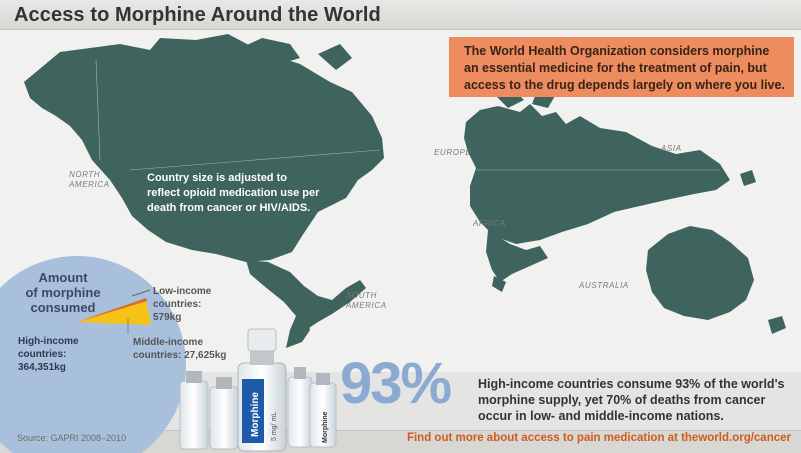 The width and height of the screenshot is (801, 453). I want to click on pie-low-callout-line, so click(141, 293).